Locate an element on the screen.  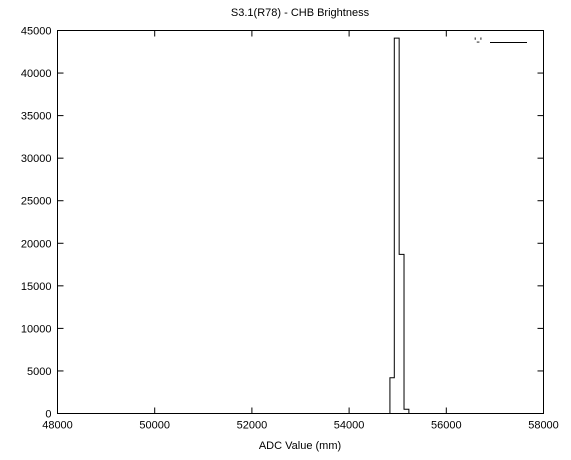
chart-title: S3.1(R78) - CHB Brightness is located at coordinates (300, 13).